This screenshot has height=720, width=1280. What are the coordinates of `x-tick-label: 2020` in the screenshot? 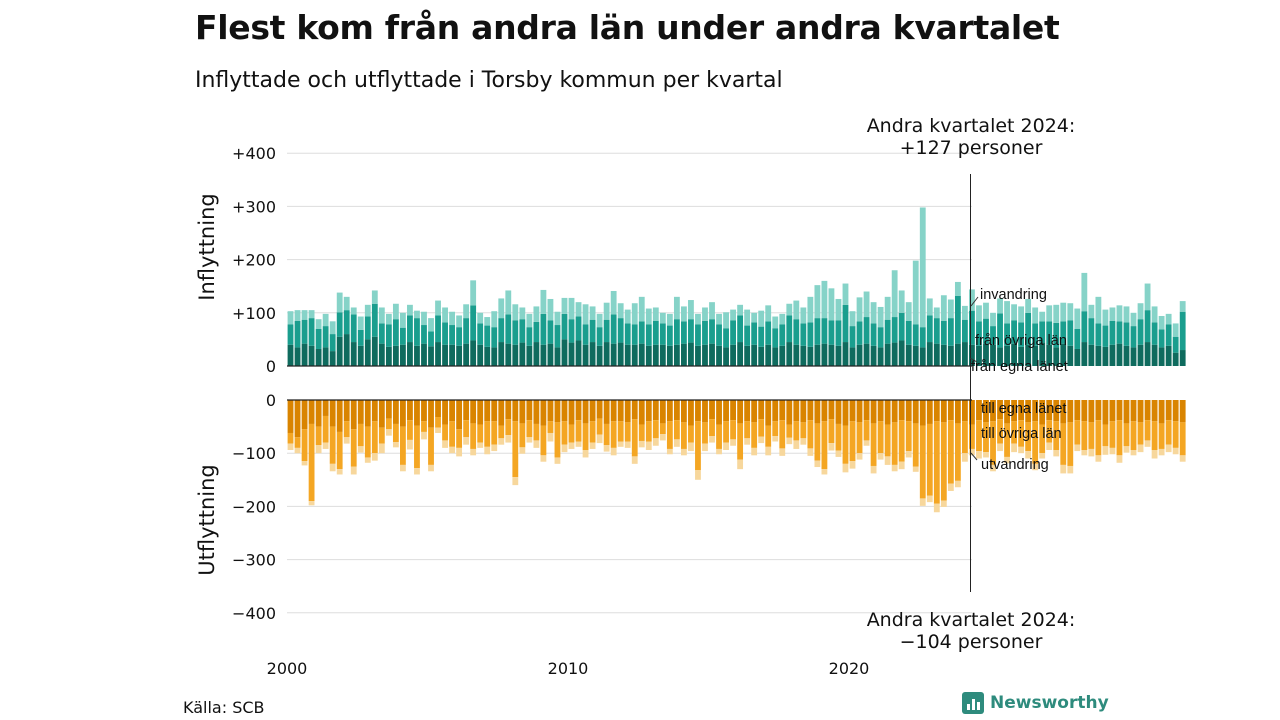 It's located at (849, 668).